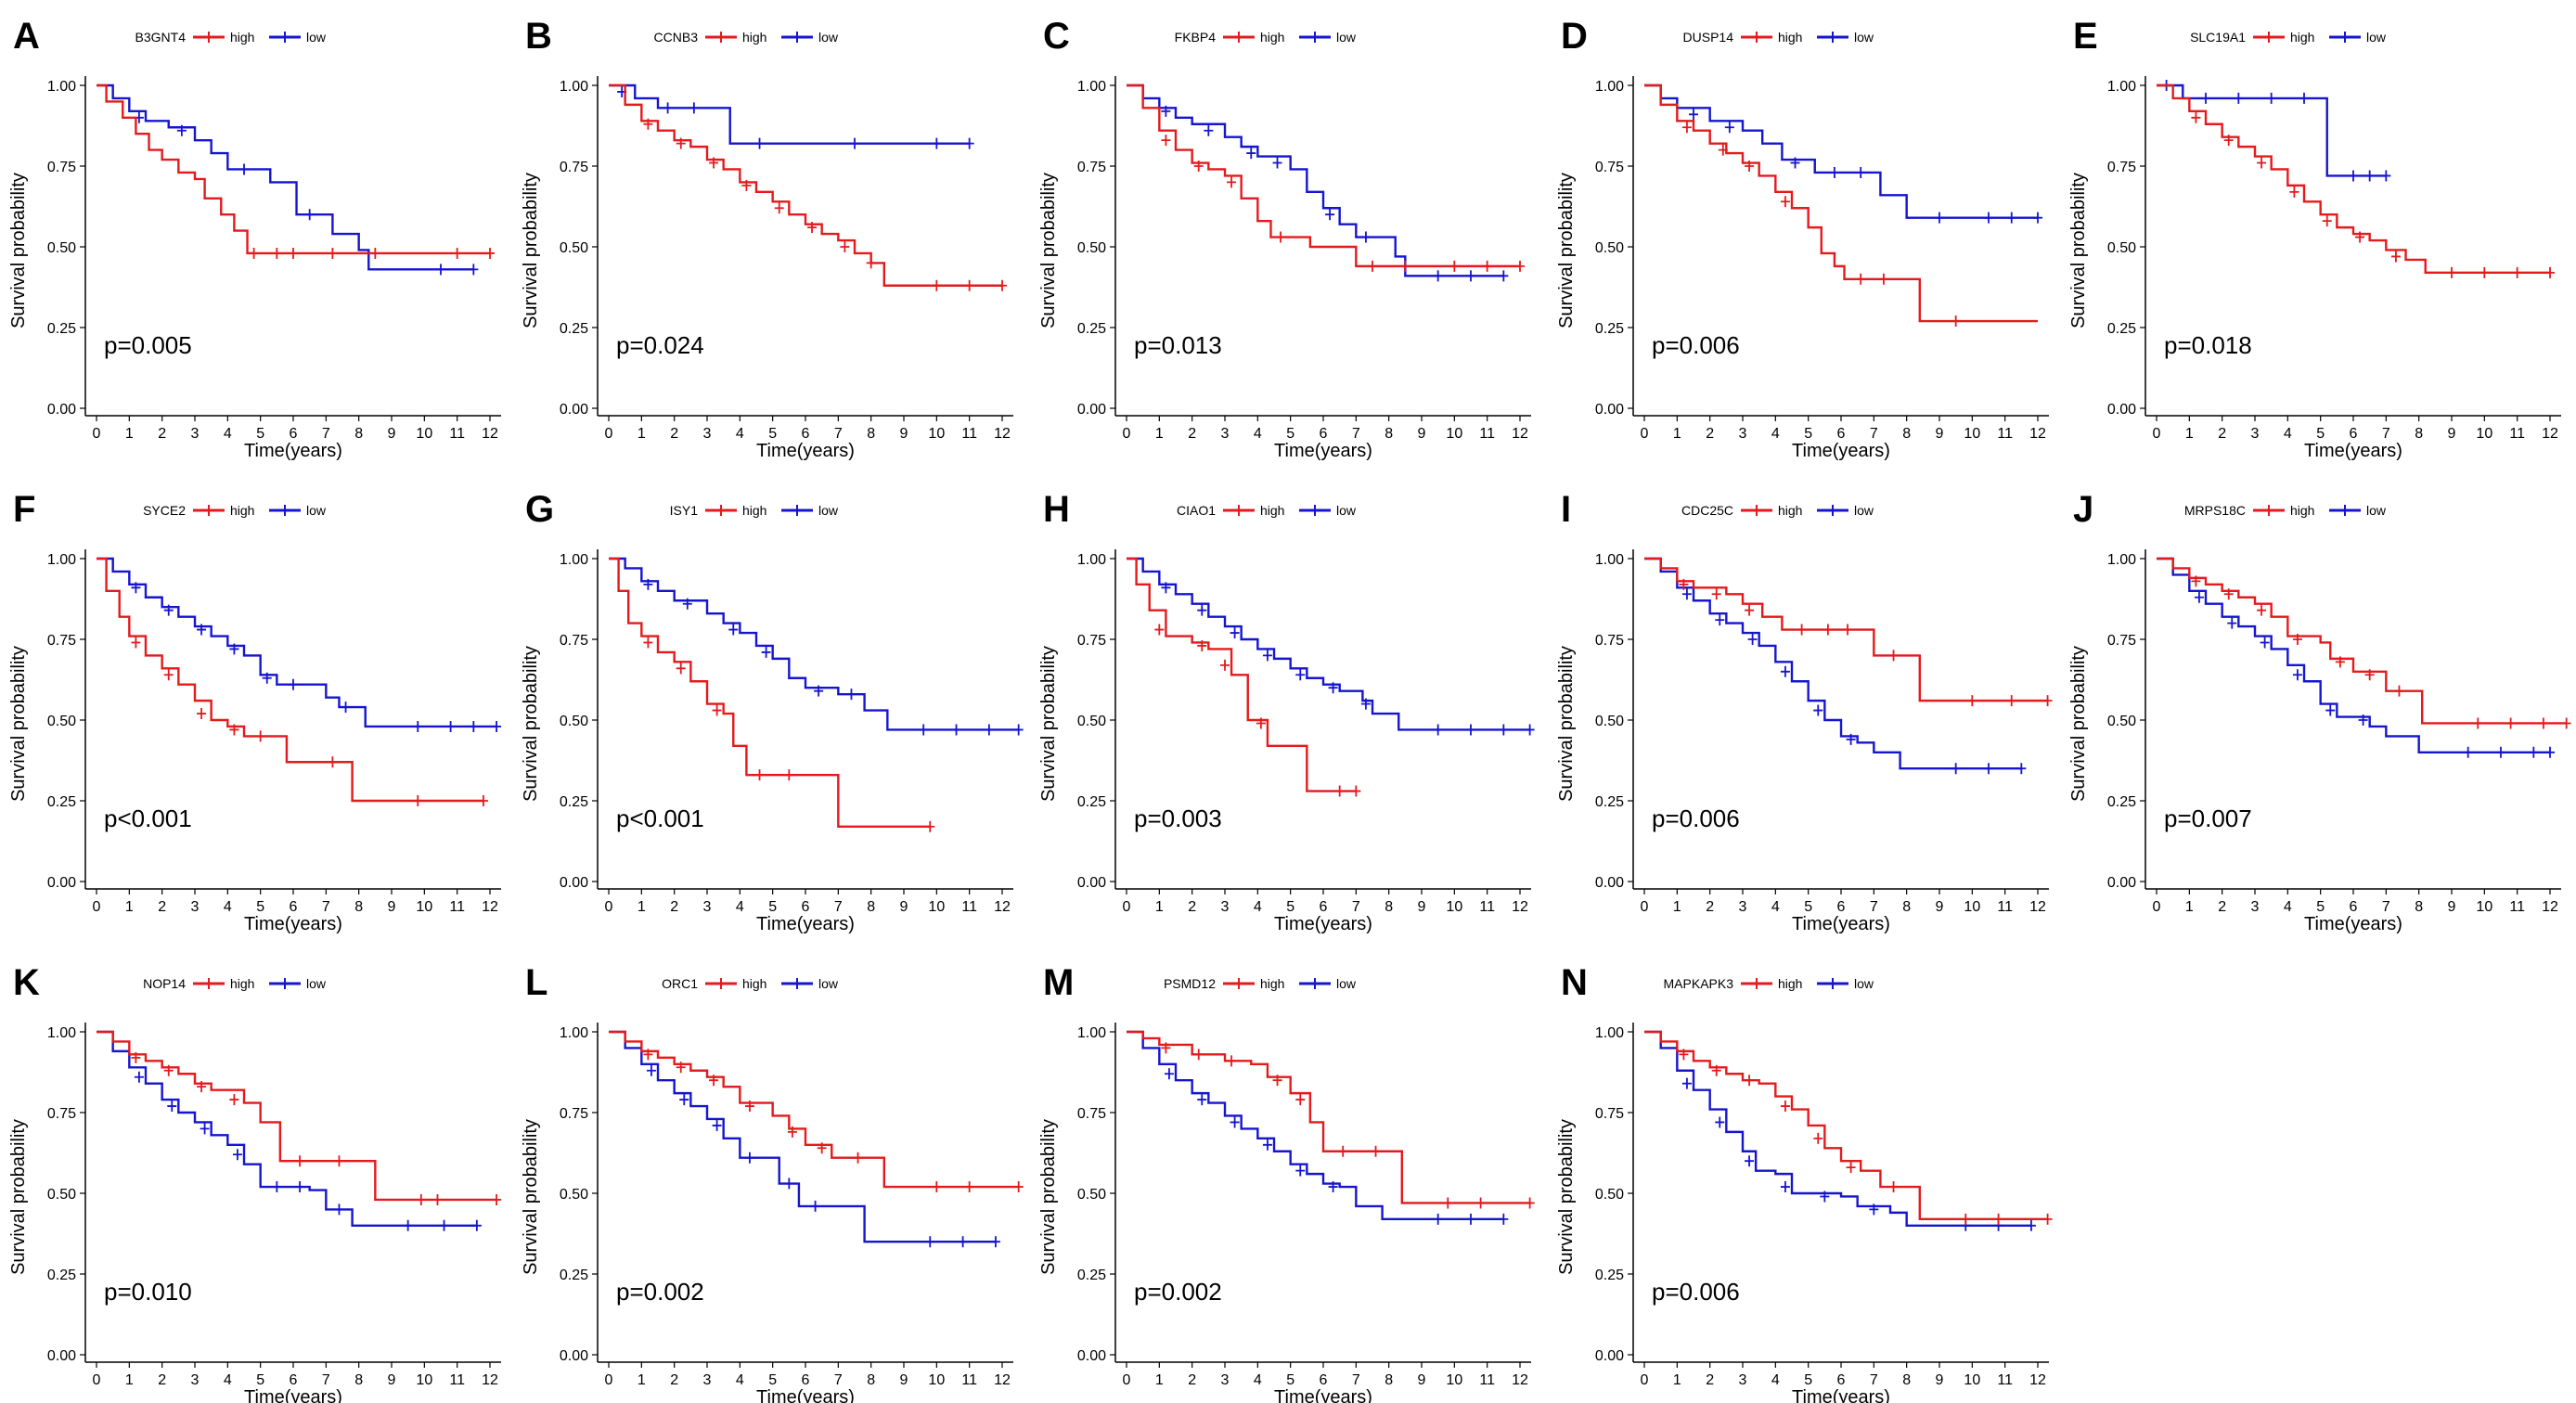 This screenshot has width=2576, height=1403. I want to click on legend-gene-B: CCNB3, so click(676, 37).